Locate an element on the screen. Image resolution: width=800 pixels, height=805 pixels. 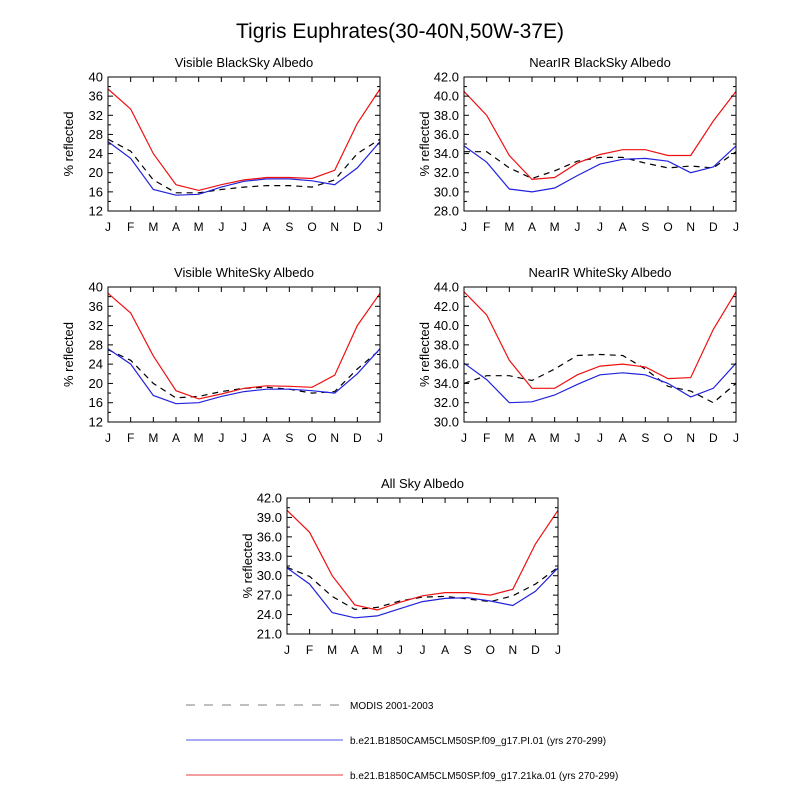
y-tick-label: 36 is located at coordinates (96, 96).